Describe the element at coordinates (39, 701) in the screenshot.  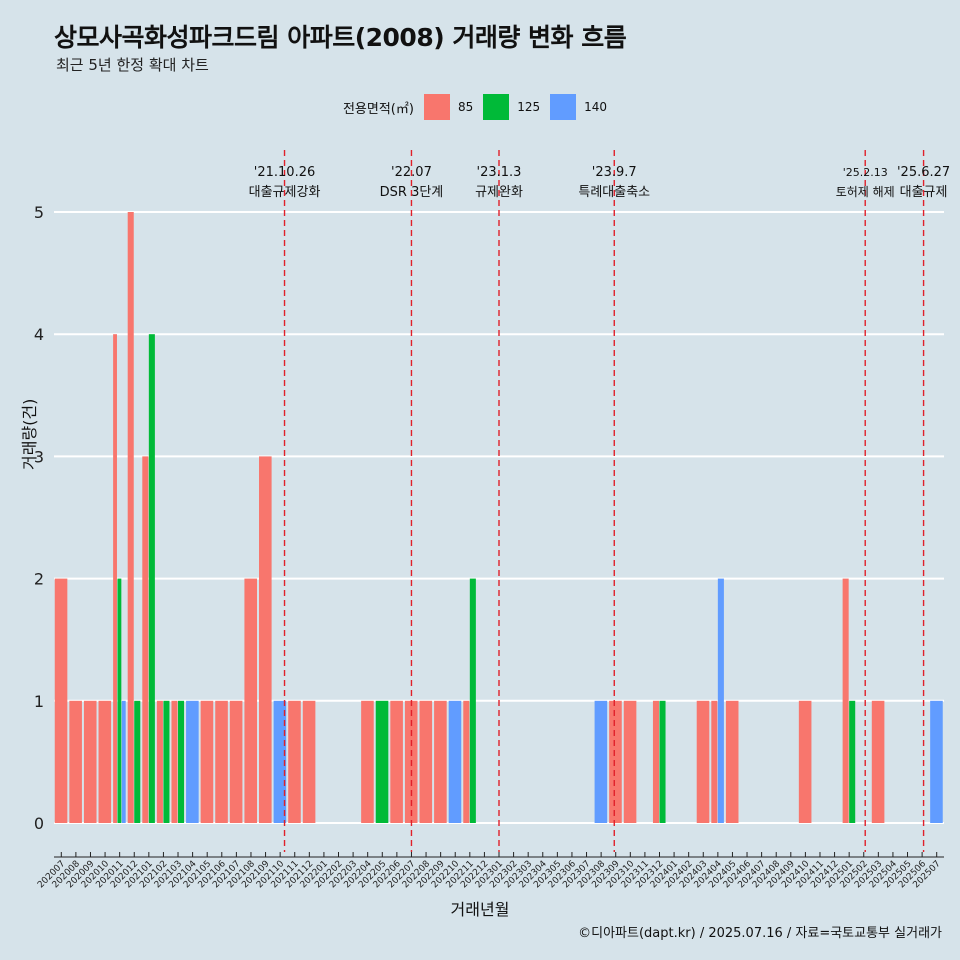
I see `y-tick-label-1: 1` at that location.